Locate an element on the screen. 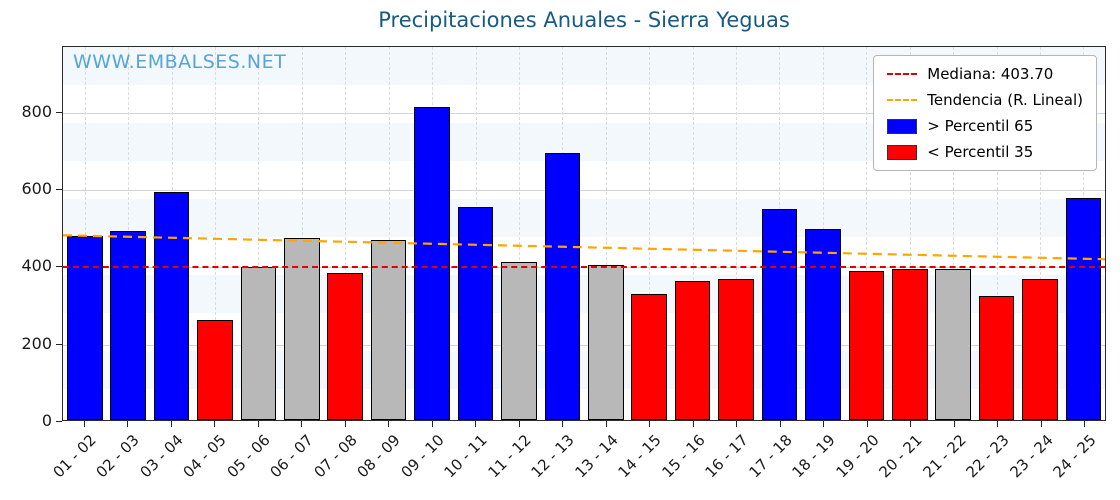 Image resolution: width=1120 pixels, height=500 pixels. gridline is located at coordinates (584, 113).